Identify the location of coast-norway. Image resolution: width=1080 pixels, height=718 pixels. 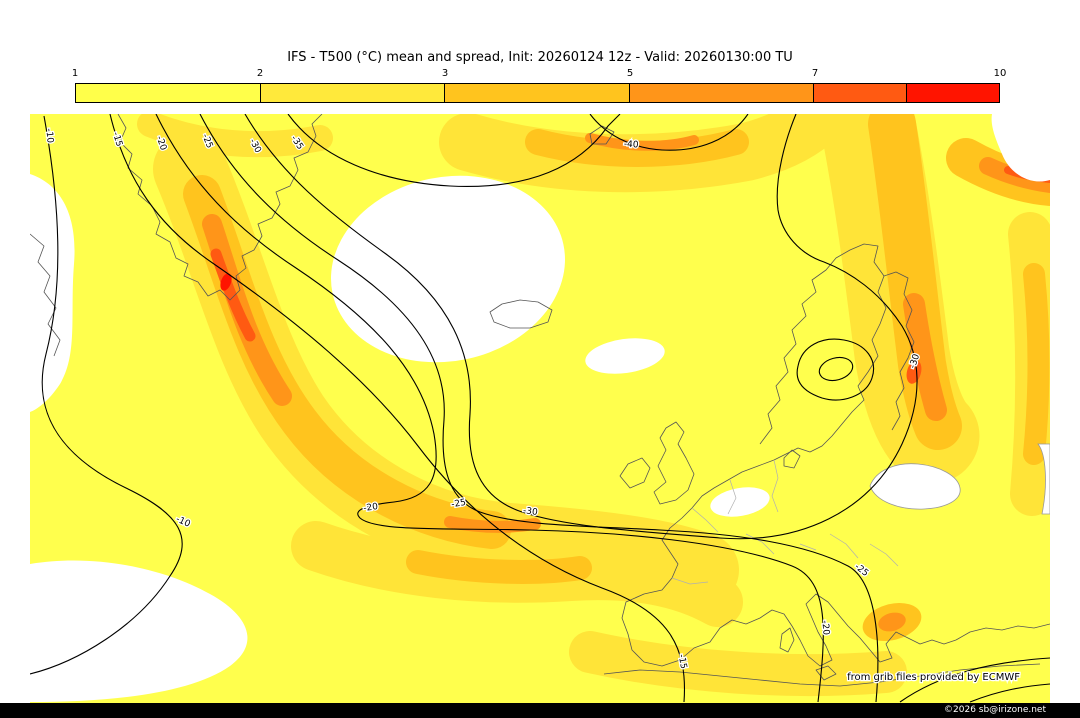
(823, 352).